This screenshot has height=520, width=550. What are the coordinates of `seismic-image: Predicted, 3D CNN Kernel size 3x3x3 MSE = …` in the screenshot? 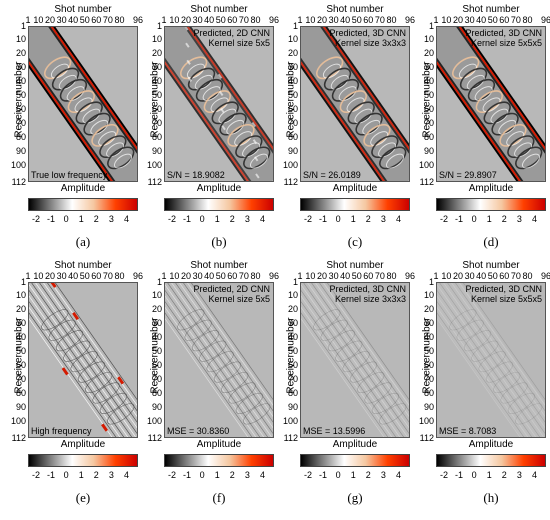 It's located at (355, 360).